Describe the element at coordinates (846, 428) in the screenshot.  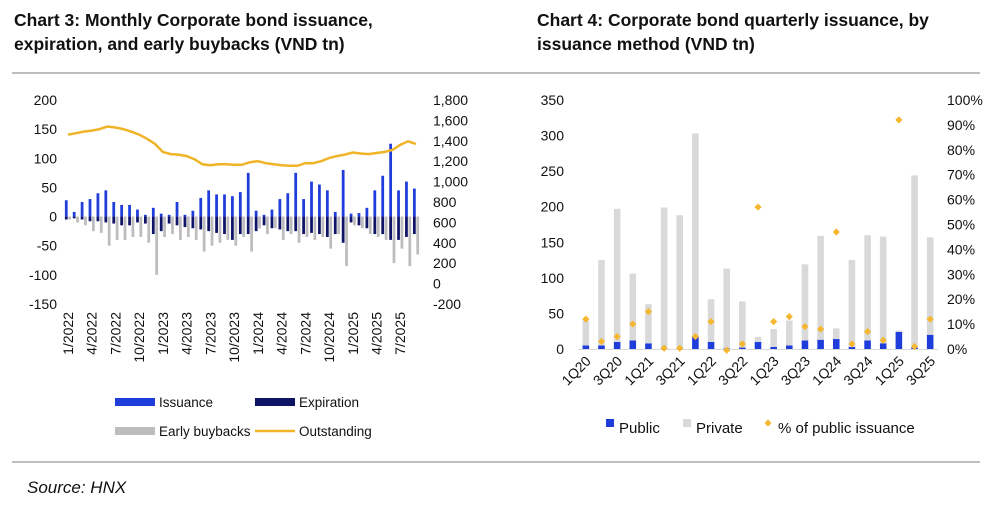
I see `legend-pct-label: % of public issuance` at that location.